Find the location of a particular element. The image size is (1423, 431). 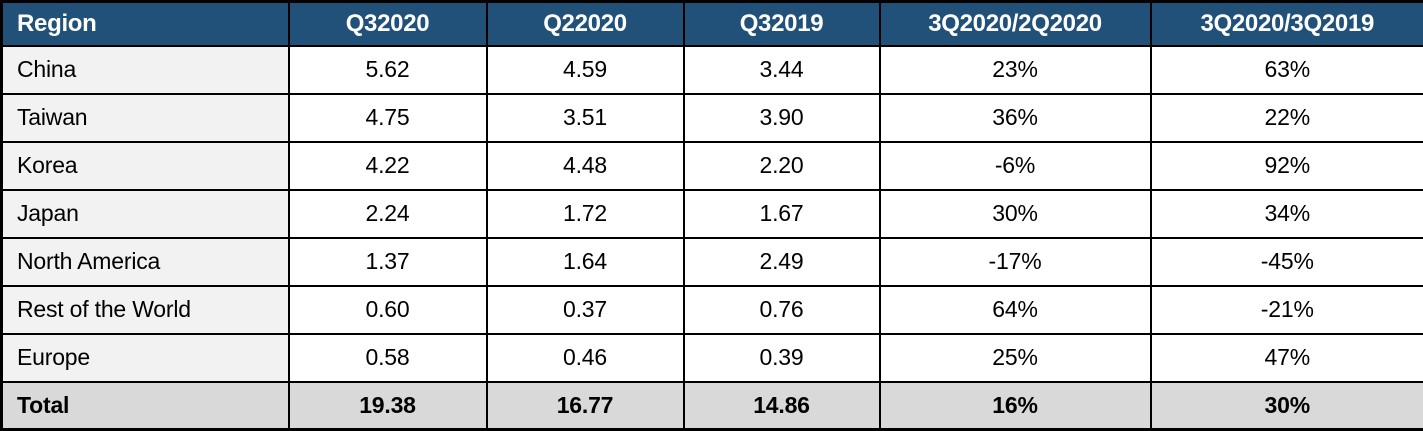

column-header-q32020: Q32020 is located at coordinates (388, 24).